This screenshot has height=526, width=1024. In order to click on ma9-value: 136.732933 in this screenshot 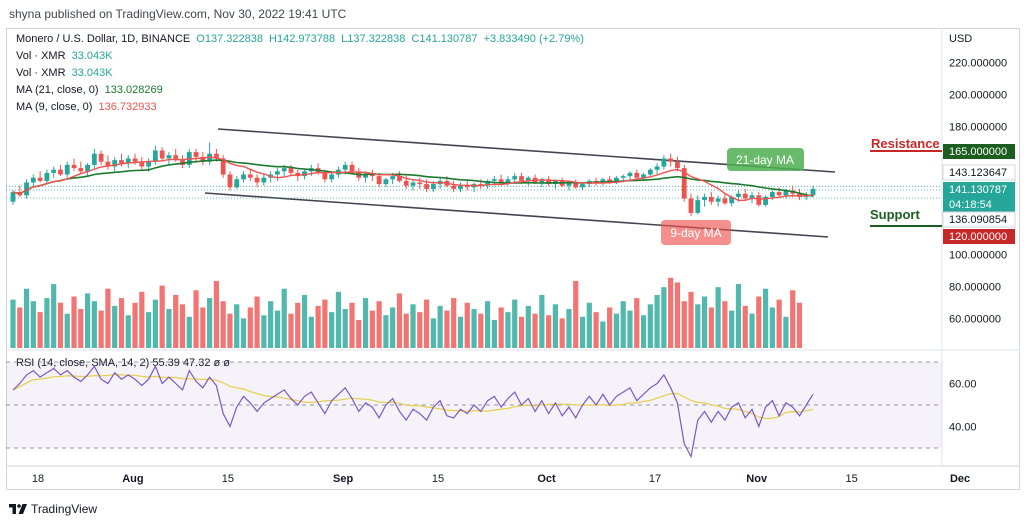, I will do `click(127, 107)`.